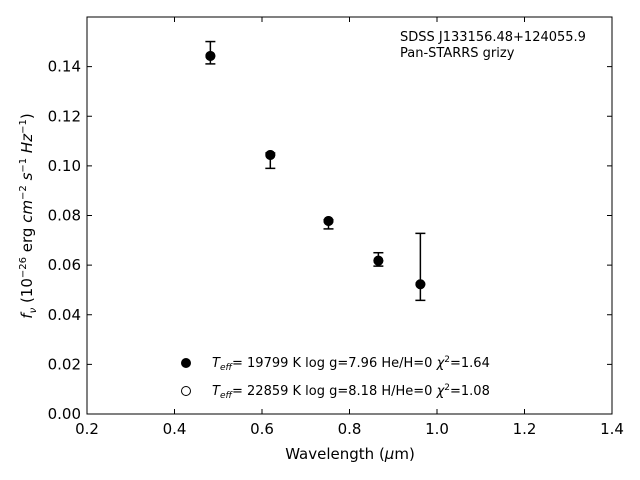  I want to click on y-tick-label: 0.04, so click(64, 315).